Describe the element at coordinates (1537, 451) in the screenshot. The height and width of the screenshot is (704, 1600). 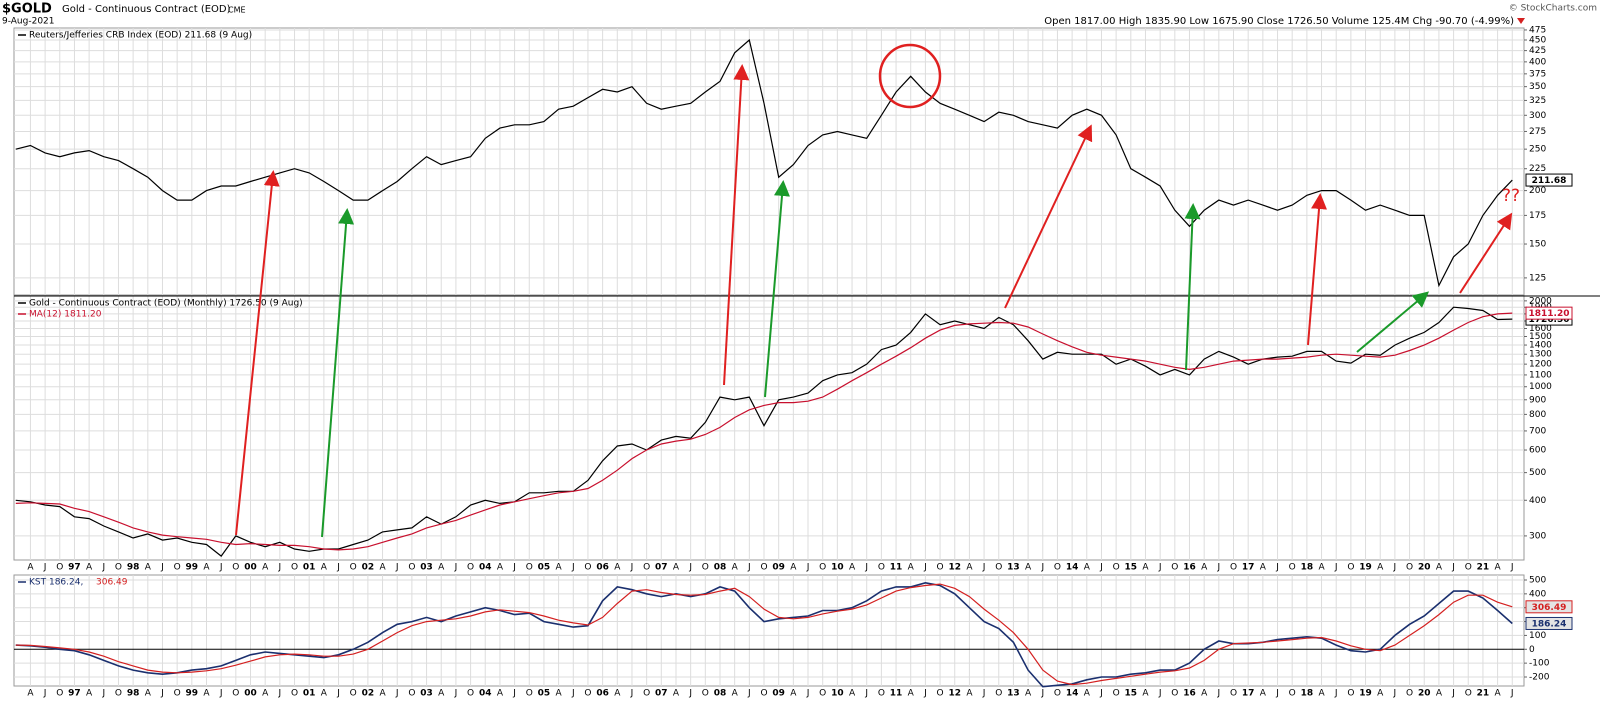
I see `y-tick-label: 600` at that location.